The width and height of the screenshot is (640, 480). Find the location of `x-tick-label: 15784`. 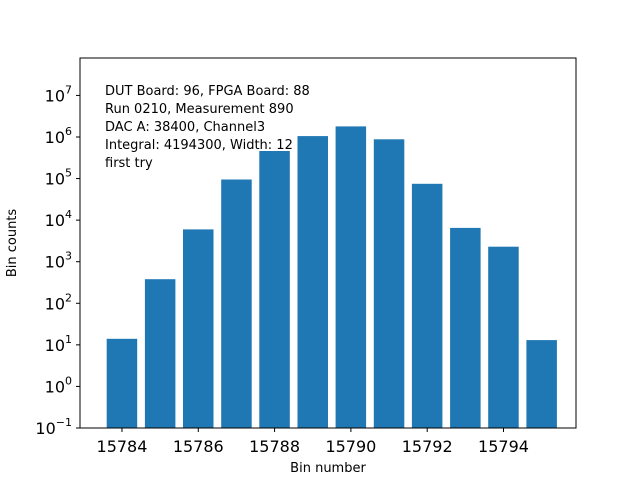

x-tick-label: 15784 is located at coordinates (122, 446).